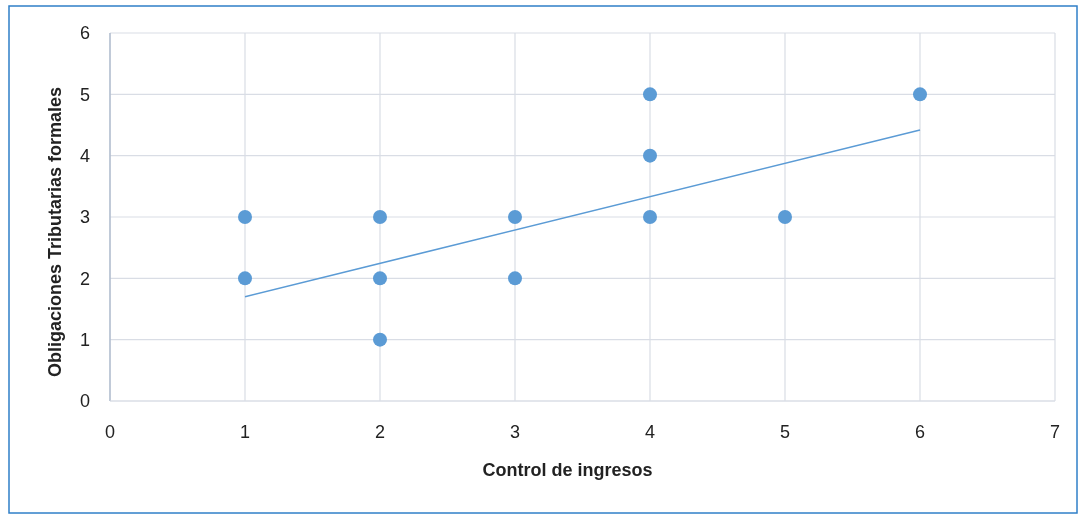 Image resolution: width=1082 pixels, height=514 pixels. Describe the element at coordinates (567, 470) in the screenshot. I see `x-axis-title: Control de ingresos` at that location.